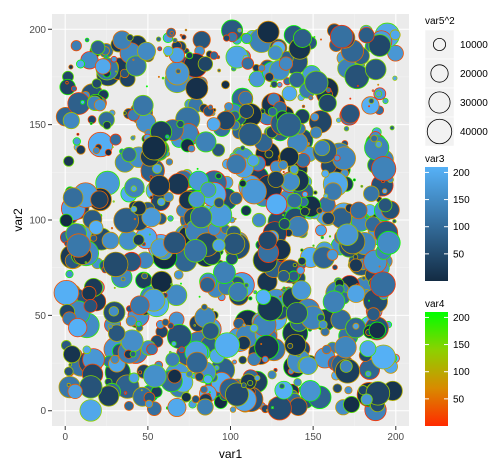 Image resolution: width=501 pixels, height=465 pixels. What do you see at coordinates (435, 159) in the screenshot?
I see `fill-legend-title: var3` at bounding box center [435, 159].